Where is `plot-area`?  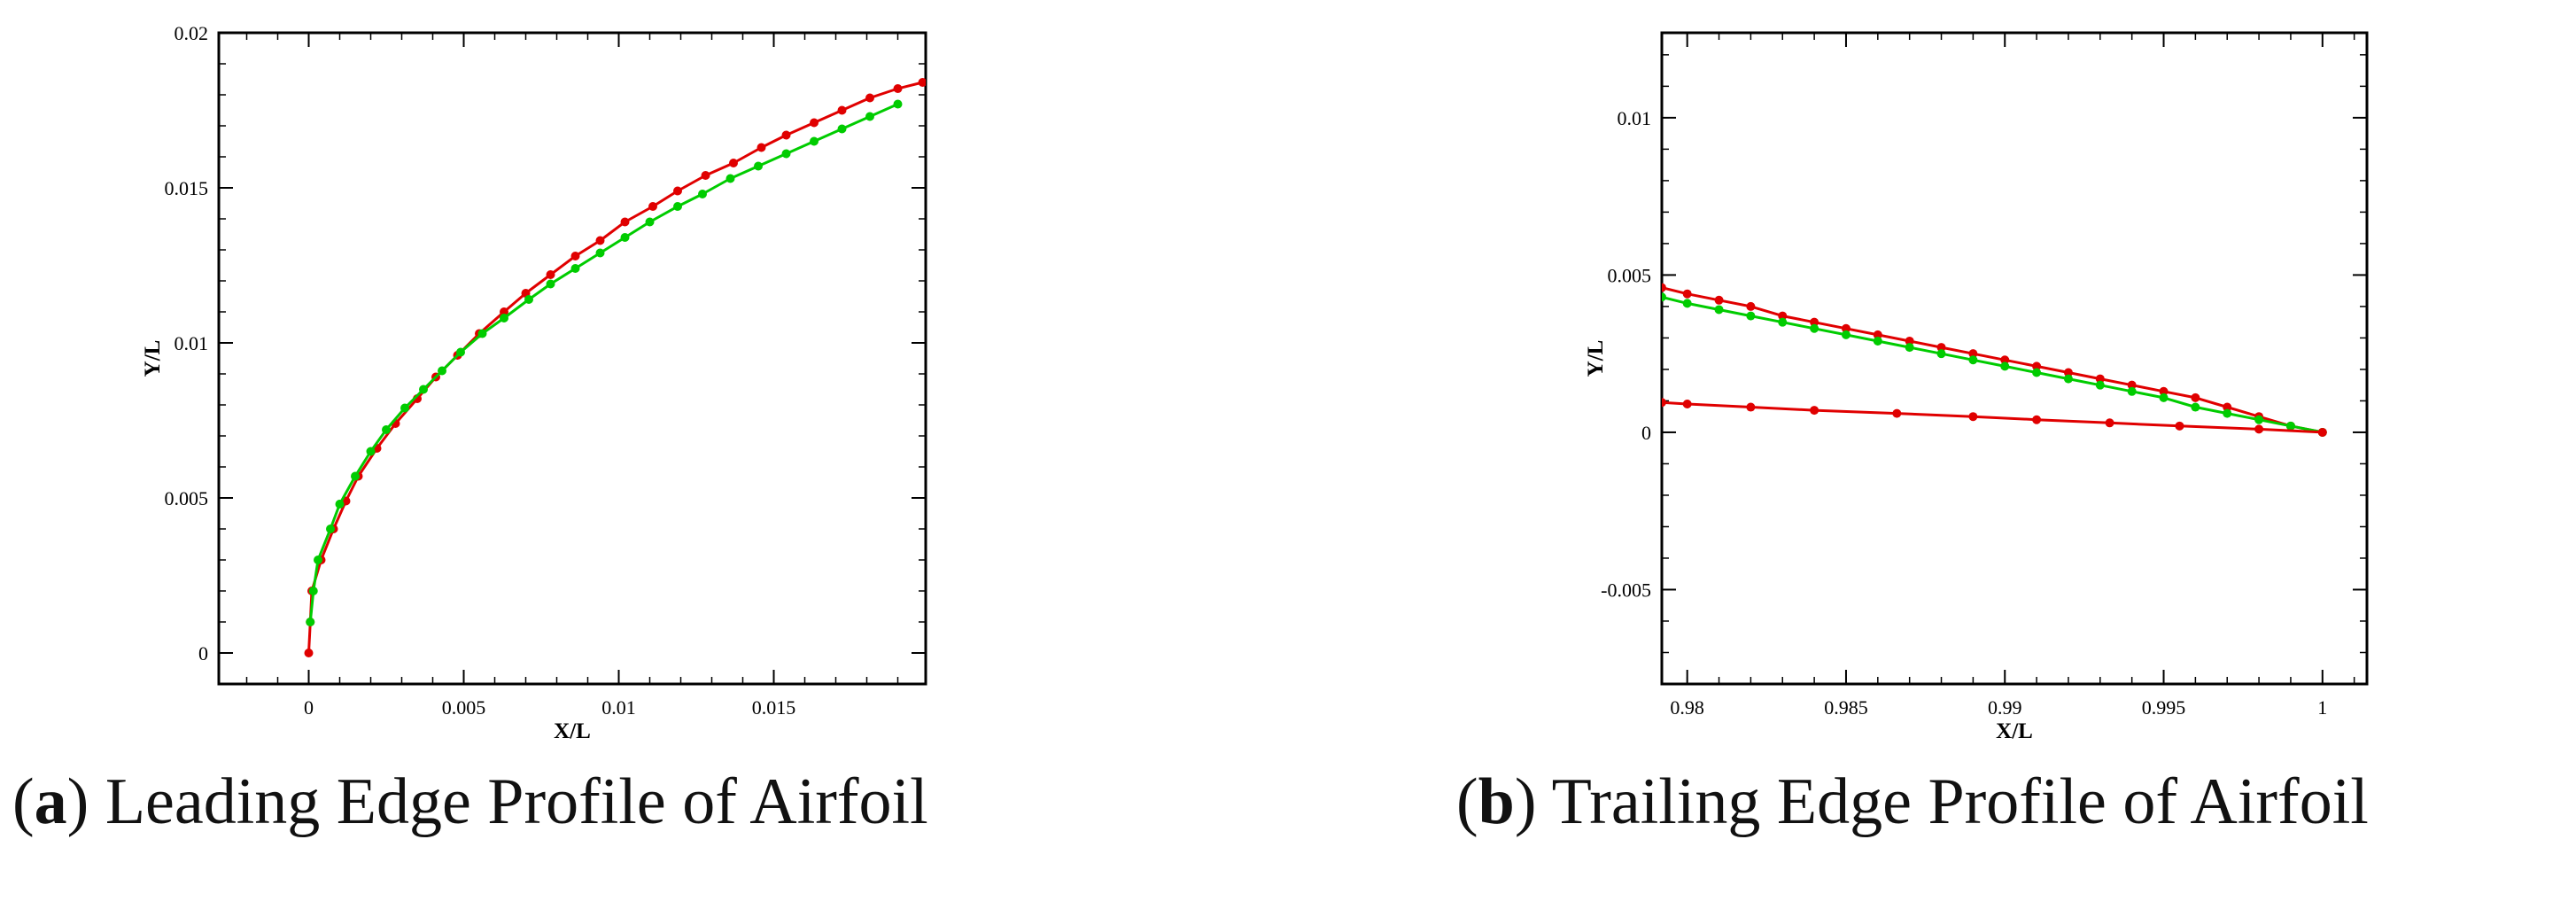
plot-area is located at coordinates (1994, 360).